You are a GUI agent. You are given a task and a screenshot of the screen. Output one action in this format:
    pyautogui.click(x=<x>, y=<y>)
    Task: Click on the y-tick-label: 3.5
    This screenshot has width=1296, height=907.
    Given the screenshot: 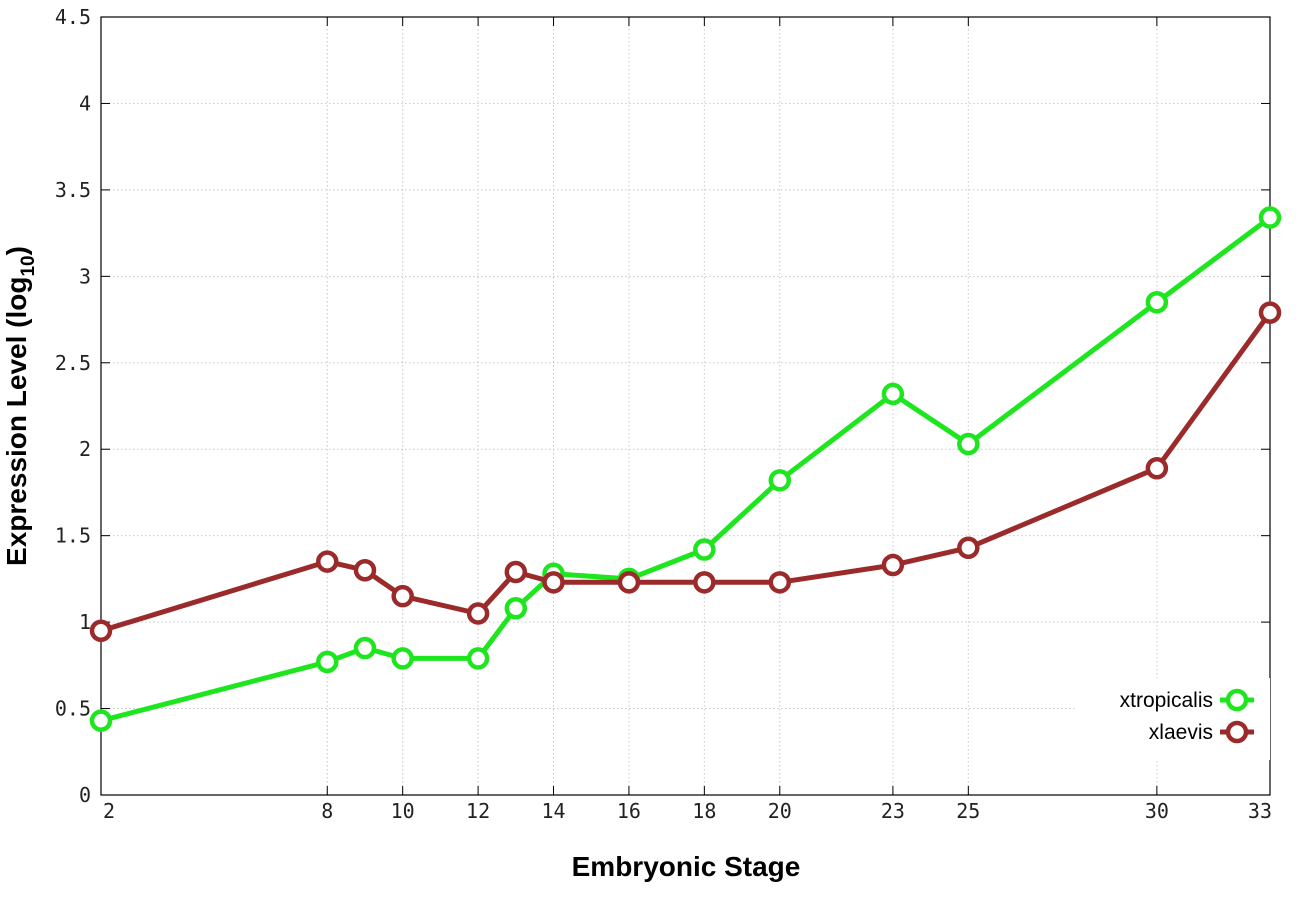 What is the action you would take?
    pyautogui.click(x=73, y=190)
    